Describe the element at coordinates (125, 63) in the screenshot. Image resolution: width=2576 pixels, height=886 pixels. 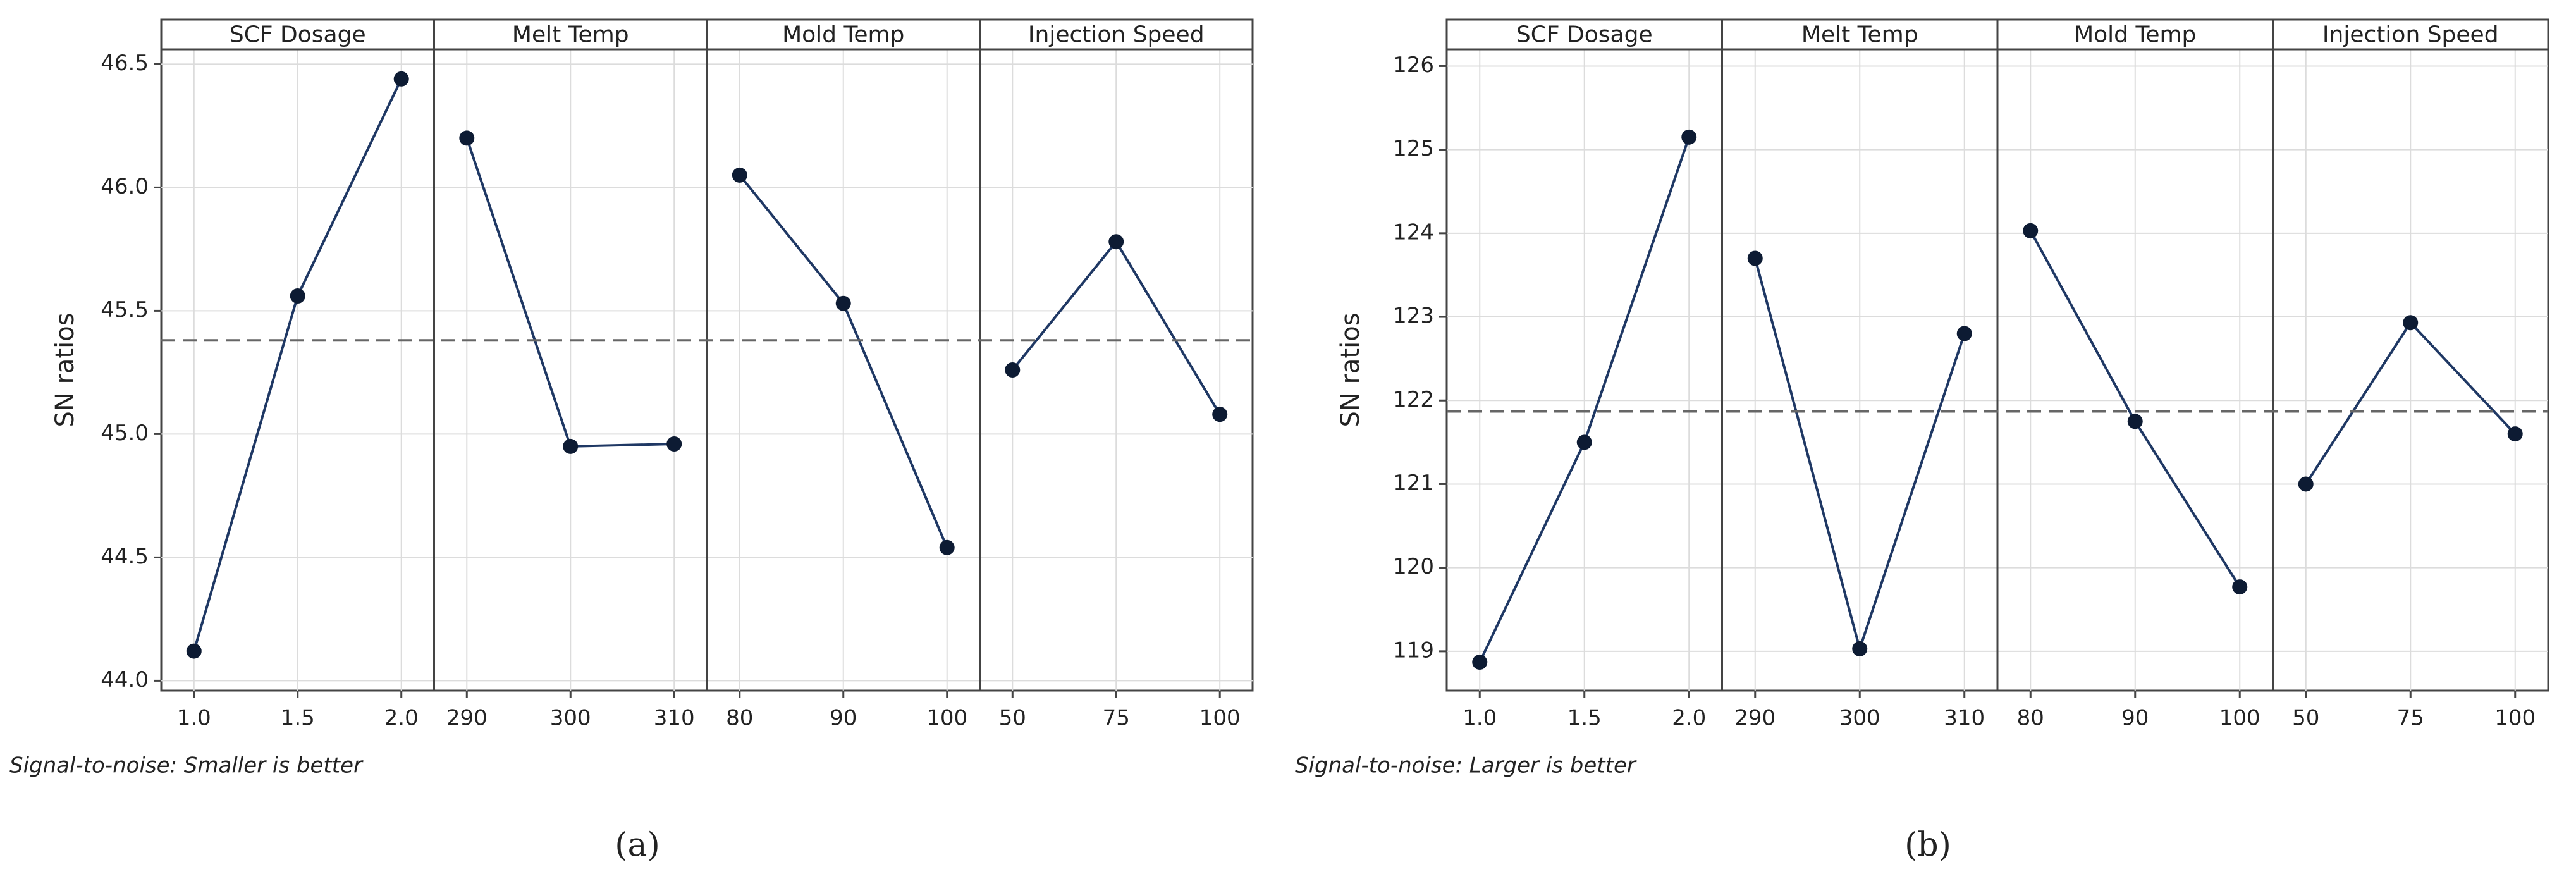
I see `y-tick-label: 46.5` at that location.